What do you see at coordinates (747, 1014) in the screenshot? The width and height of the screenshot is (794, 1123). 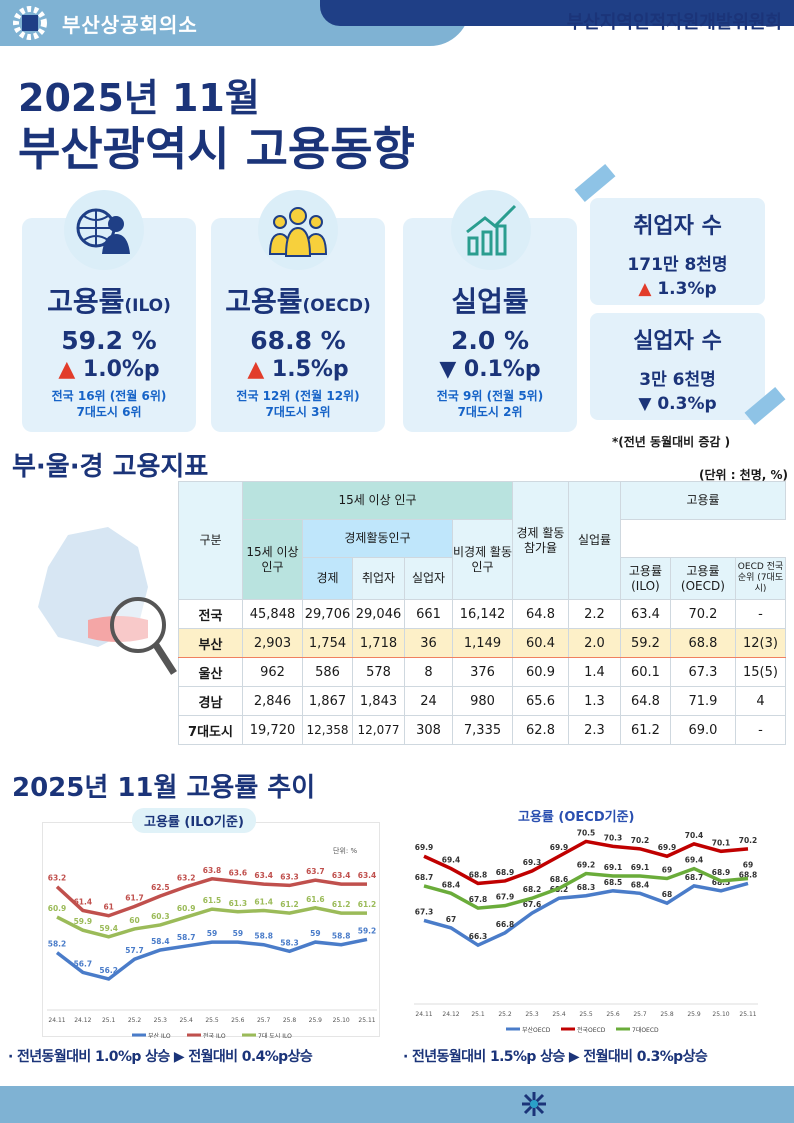 I see `x-tick-label: 25.11` at bounding box center [747, 1014].